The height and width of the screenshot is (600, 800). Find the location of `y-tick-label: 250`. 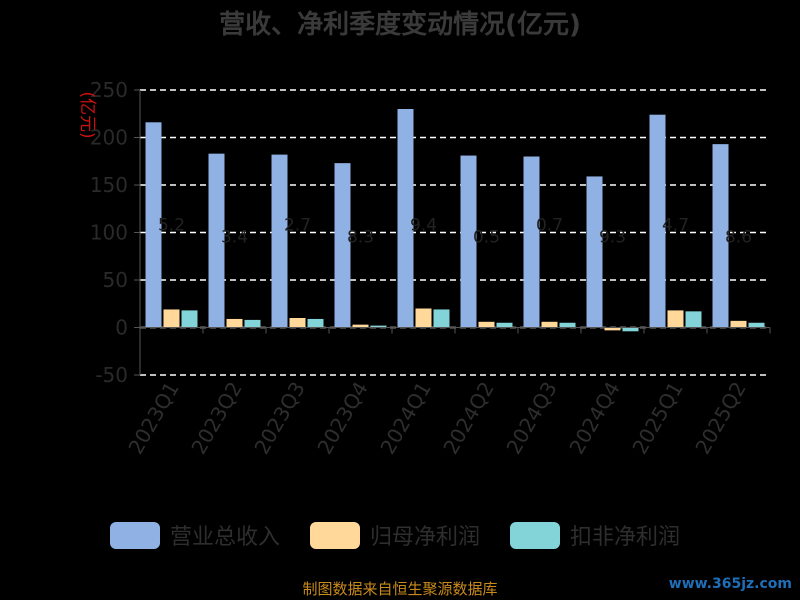

y-tick-label: 250 is located at coordinates (109, 90).